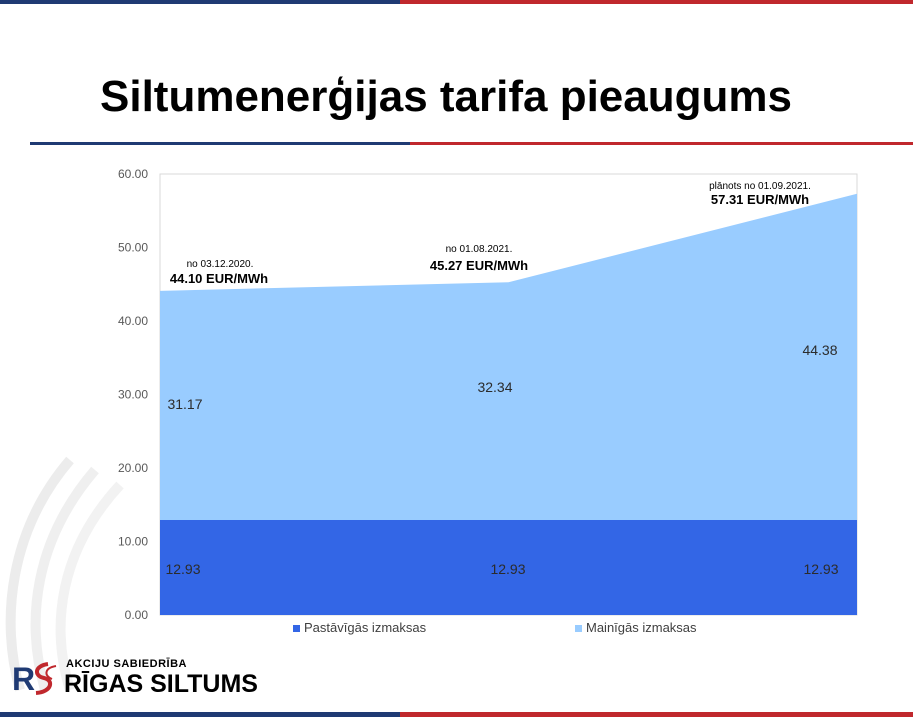 Image resolution: width=913 pixels, height=717 pixels. I want to click on annotation-tariff: 45.27 EUR/MWh, so click(479, 265).